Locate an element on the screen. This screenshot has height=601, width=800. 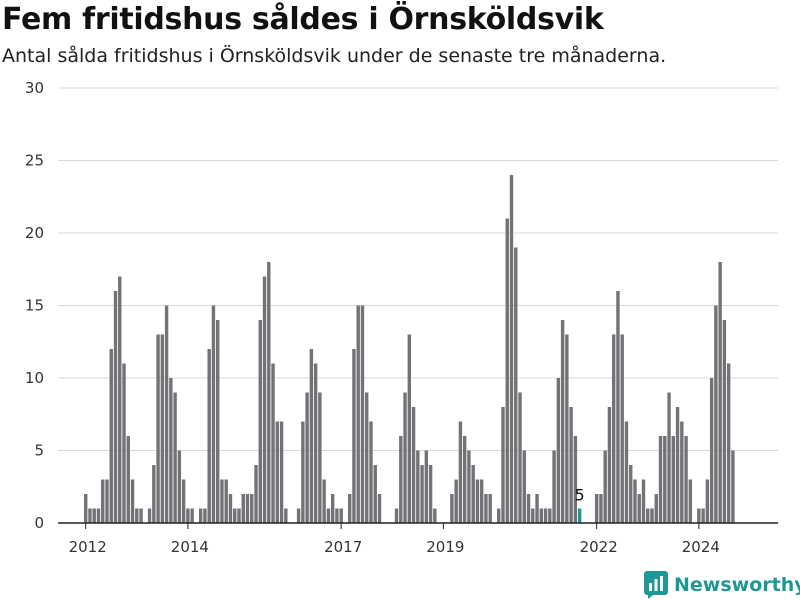
y-tick-label: 15 is located at coordinates (34, 306).